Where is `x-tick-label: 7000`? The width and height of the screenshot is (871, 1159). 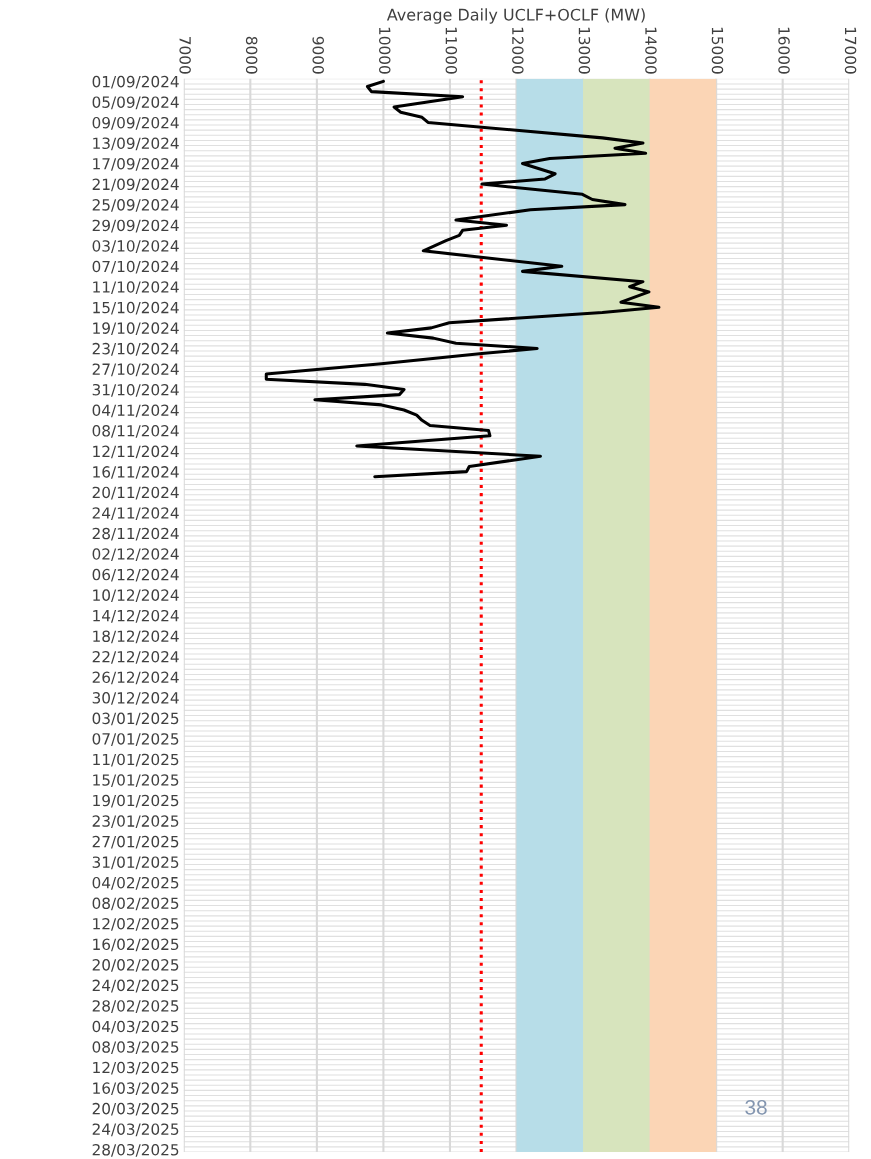
x-tick-label: 7000 is located at coordinates (185, 55).